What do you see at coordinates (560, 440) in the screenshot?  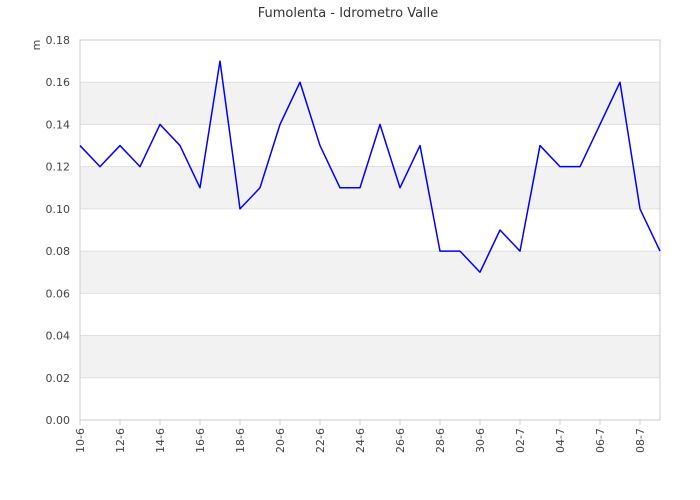 I see `x-tick-label: 04-7` at bounding box center [560, 440].